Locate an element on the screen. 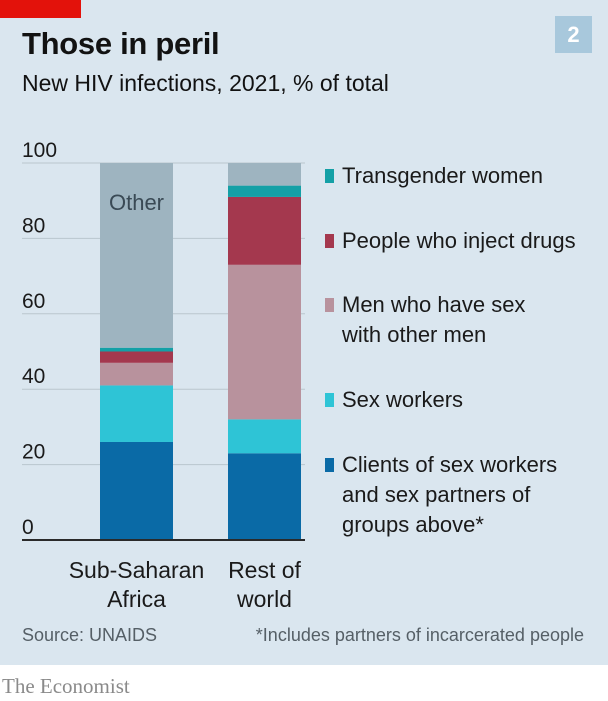 Image resolution: width=608 pixels, height=701 pixels. annotation-label: Other is located at coordinates (136, 202).